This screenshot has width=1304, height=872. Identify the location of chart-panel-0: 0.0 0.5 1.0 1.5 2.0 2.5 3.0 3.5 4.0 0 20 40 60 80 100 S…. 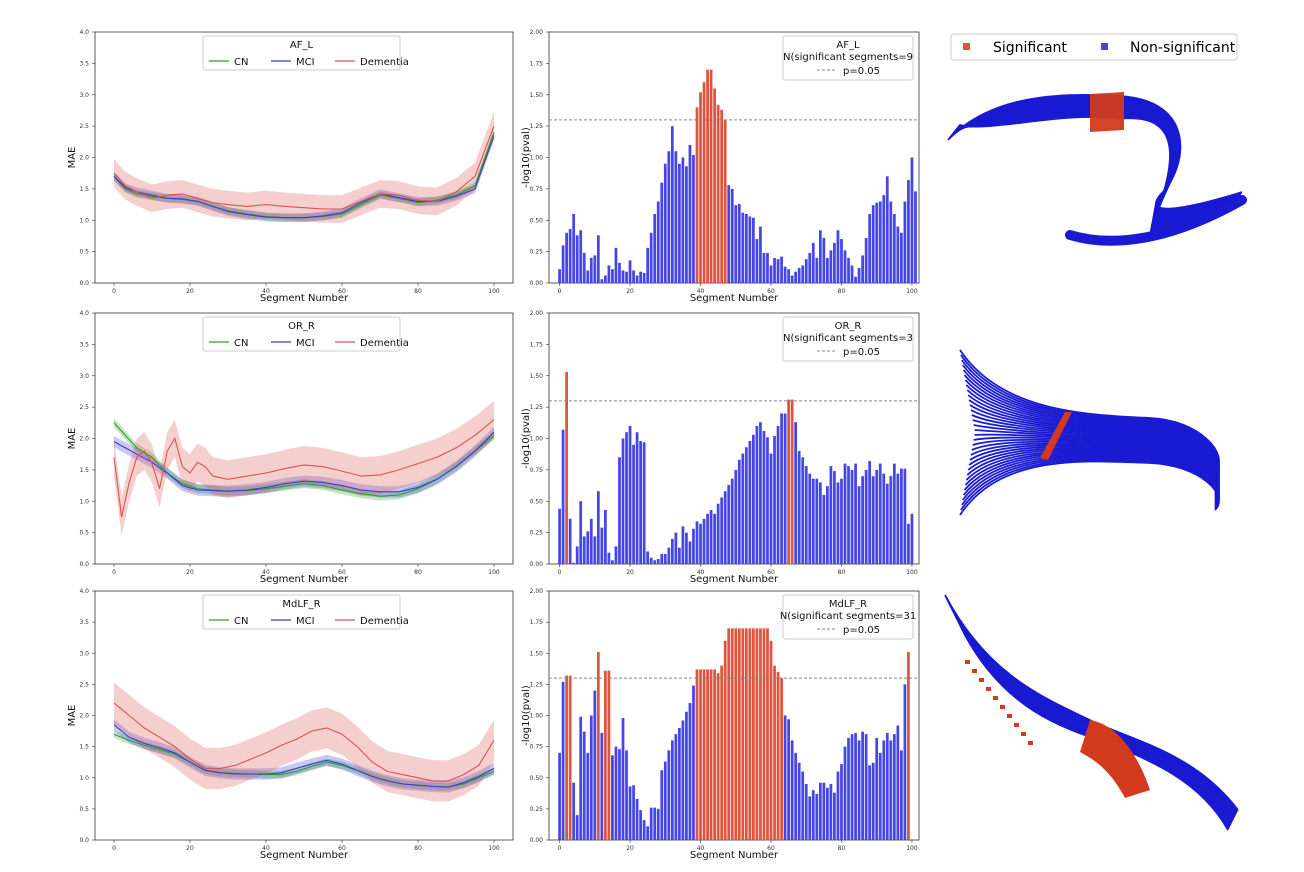
(290, 166).